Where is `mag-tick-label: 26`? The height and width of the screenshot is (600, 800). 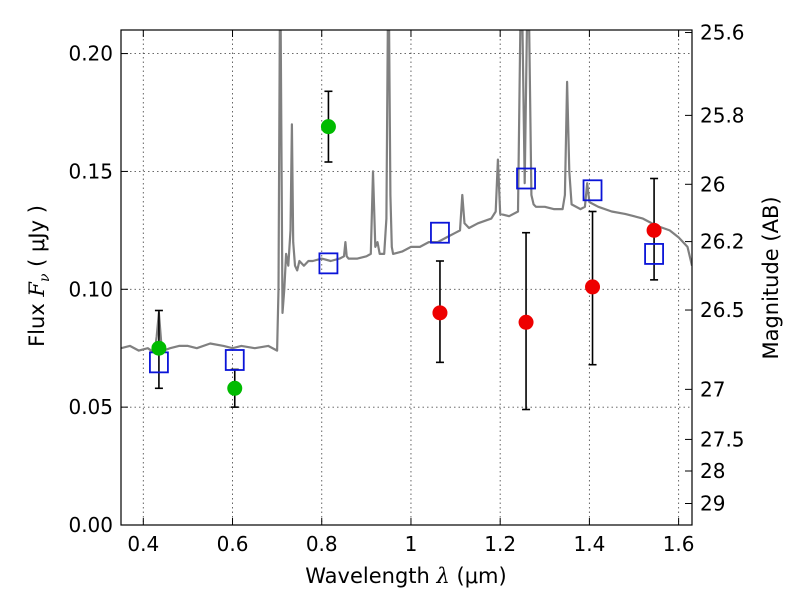
mag-tick-label: 26 is located at coordinates (712, 184).